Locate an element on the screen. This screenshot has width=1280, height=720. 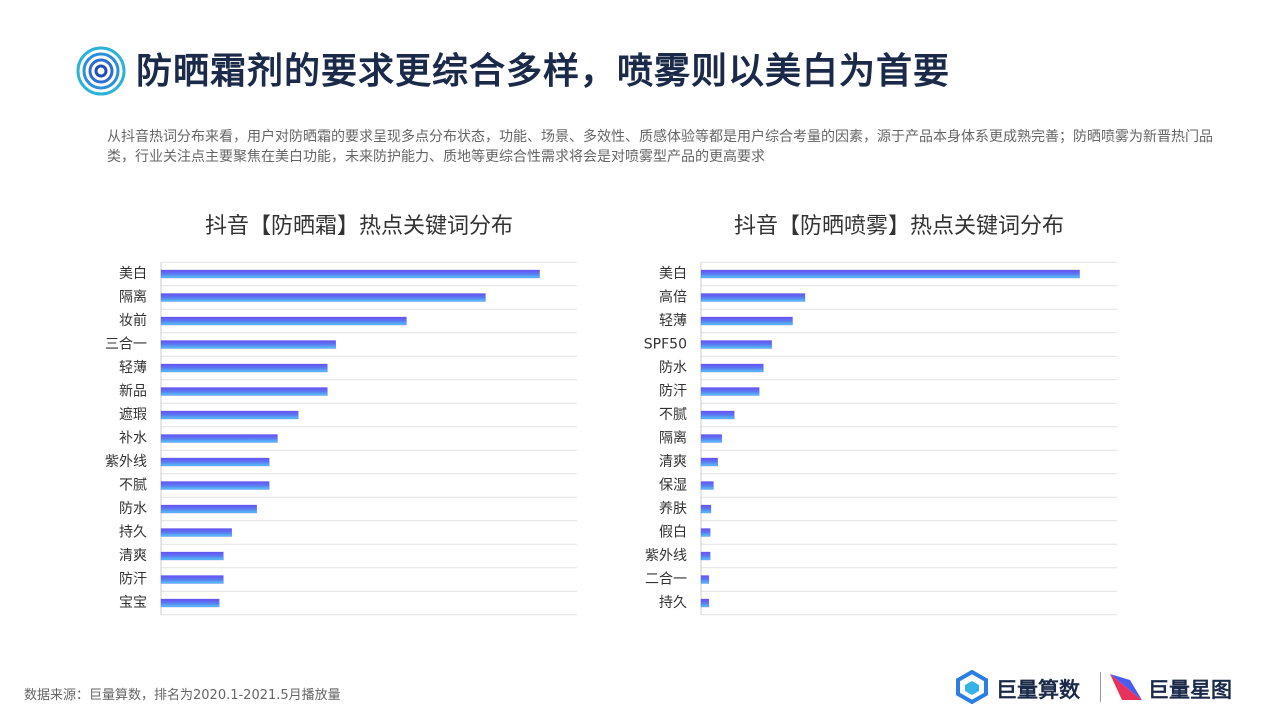
title-icon is located at coordinates (101, 71).